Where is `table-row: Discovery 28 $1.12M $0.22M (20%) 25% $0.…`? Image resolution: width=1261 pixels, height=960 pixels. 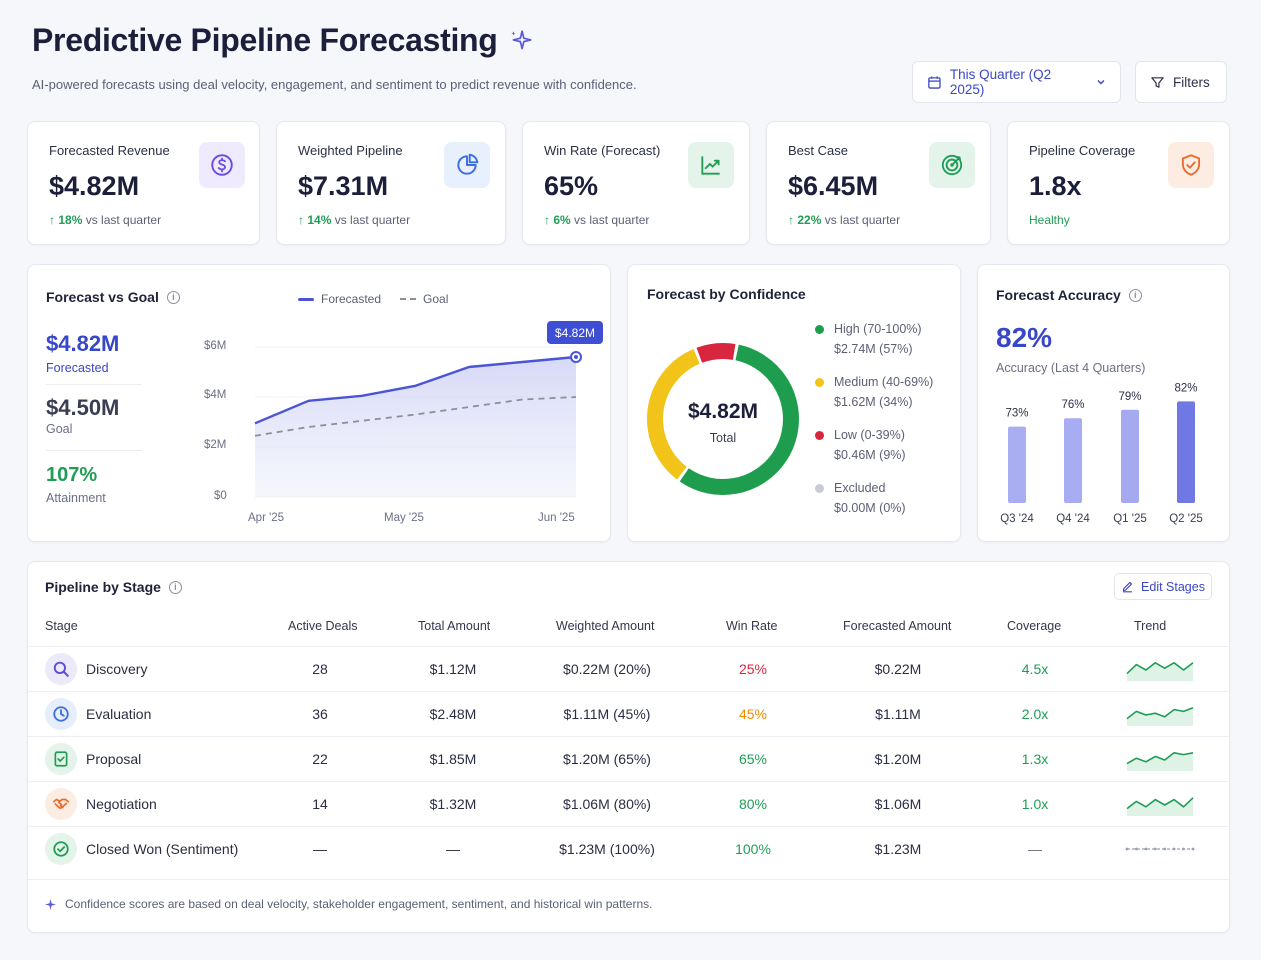
table-row: Discovery 28 $1.12M $0.22M (20%) 25% $0.… is located at coordinates (628, 668).